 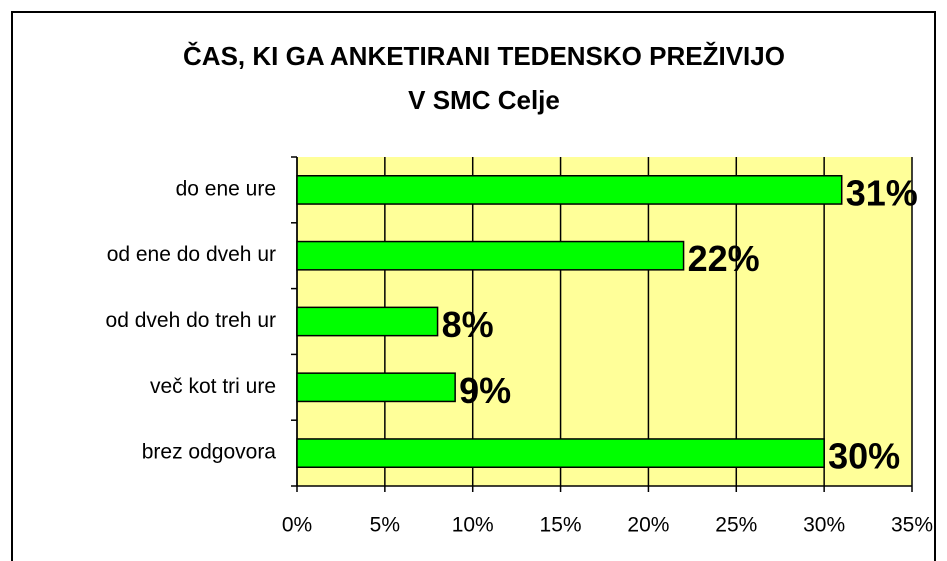 I want to click on x-tick-label: 0%, so click(x=297, y=525).